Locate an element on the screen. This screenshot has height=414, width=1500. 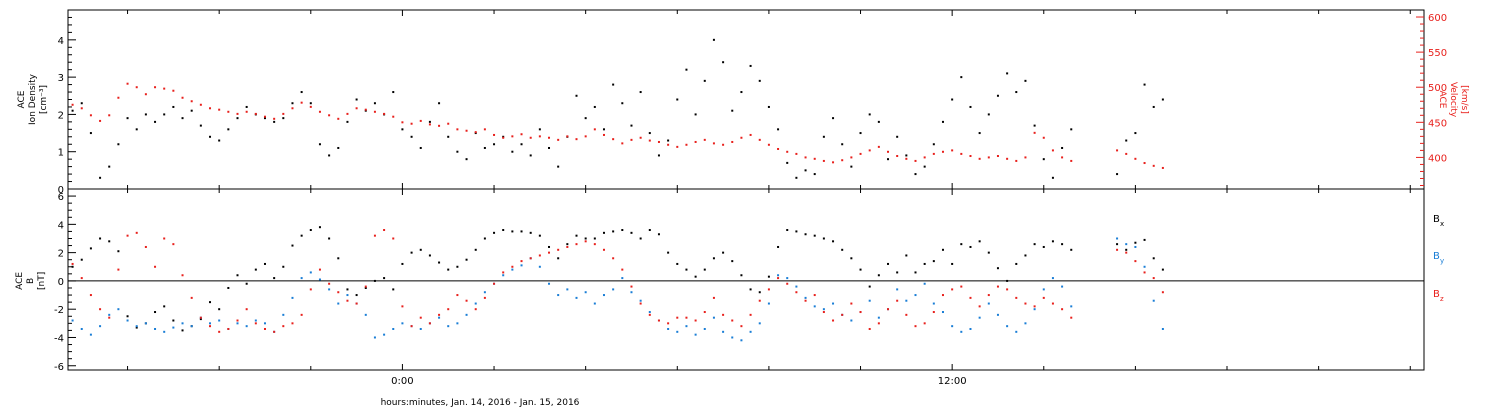
density-axis-title-line: [cm⁻³] is located at coordinates (44, 99).